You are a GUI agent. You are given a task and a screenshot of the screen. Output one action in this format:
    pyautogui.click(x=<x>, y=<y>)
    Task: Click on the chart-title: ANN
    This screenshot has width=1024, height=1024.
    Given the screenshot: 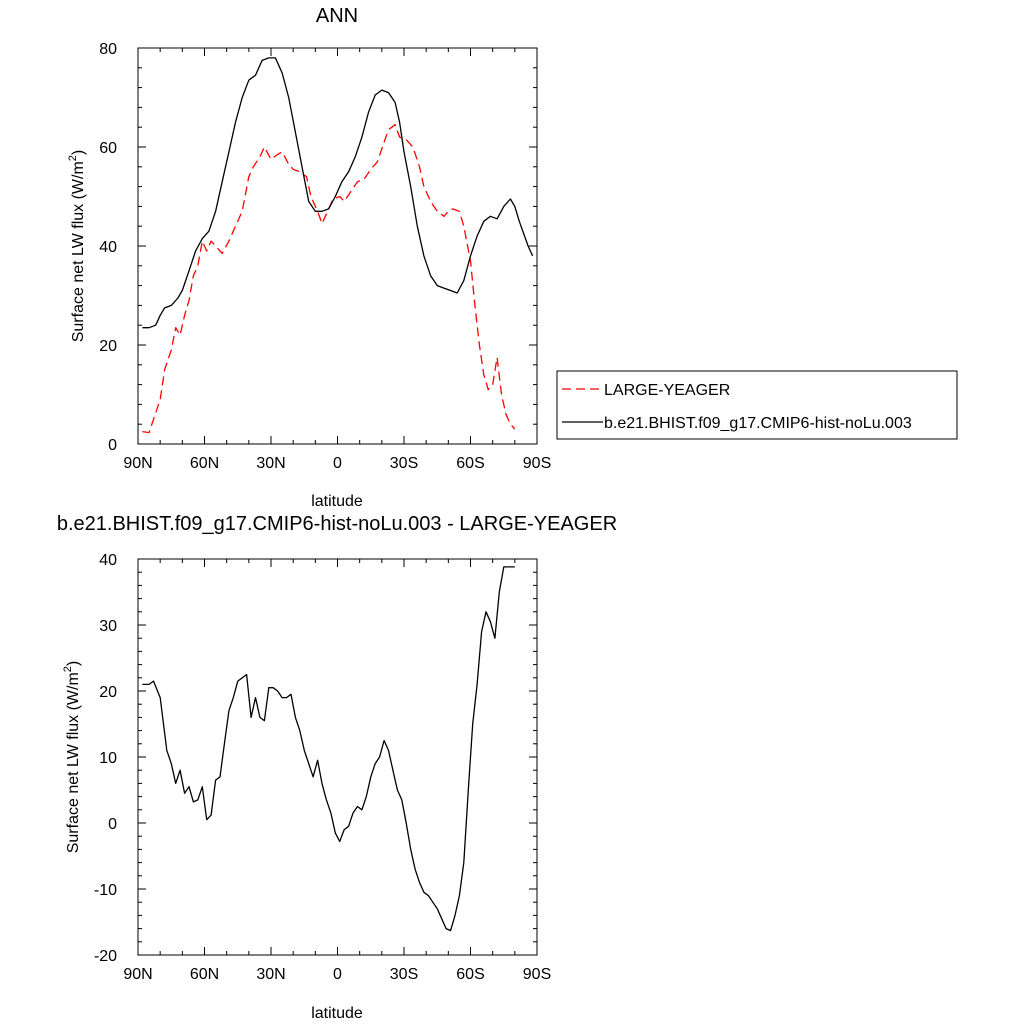 What is the action you would take?
    pyautogui.click(x=337, y=16)
    